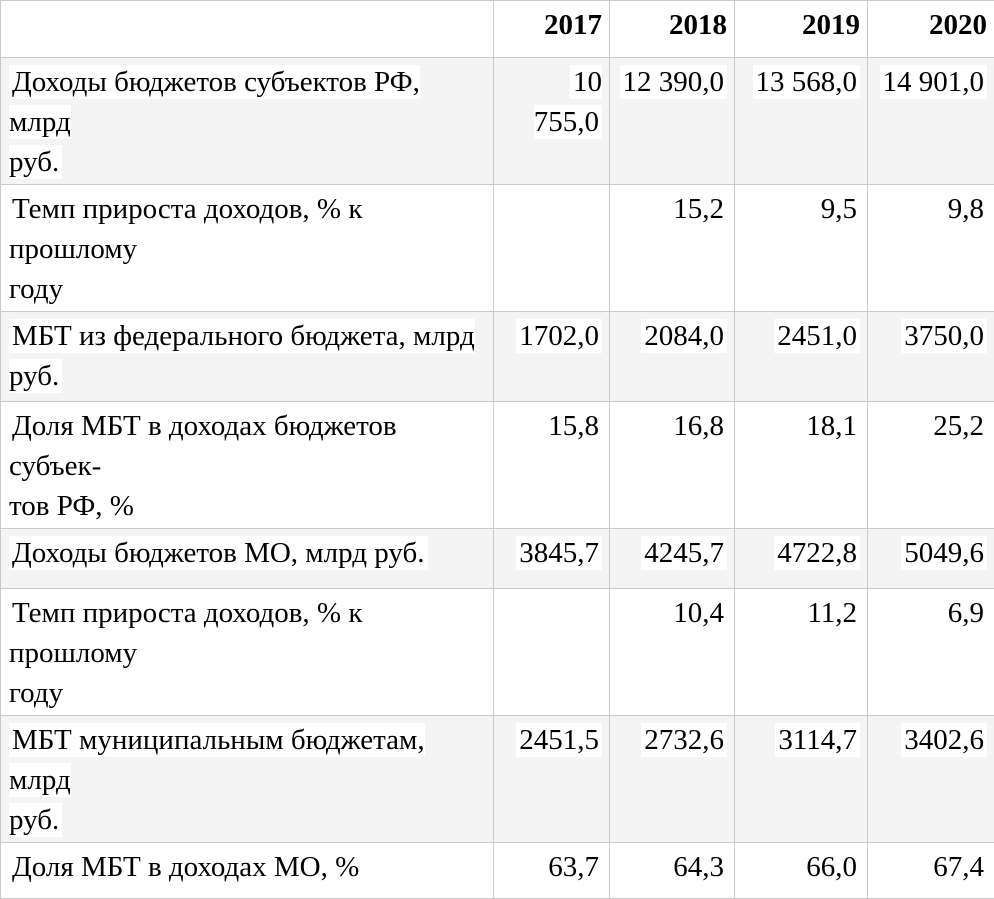  I want to click on value-cell: 15,8, so click(552, 465).